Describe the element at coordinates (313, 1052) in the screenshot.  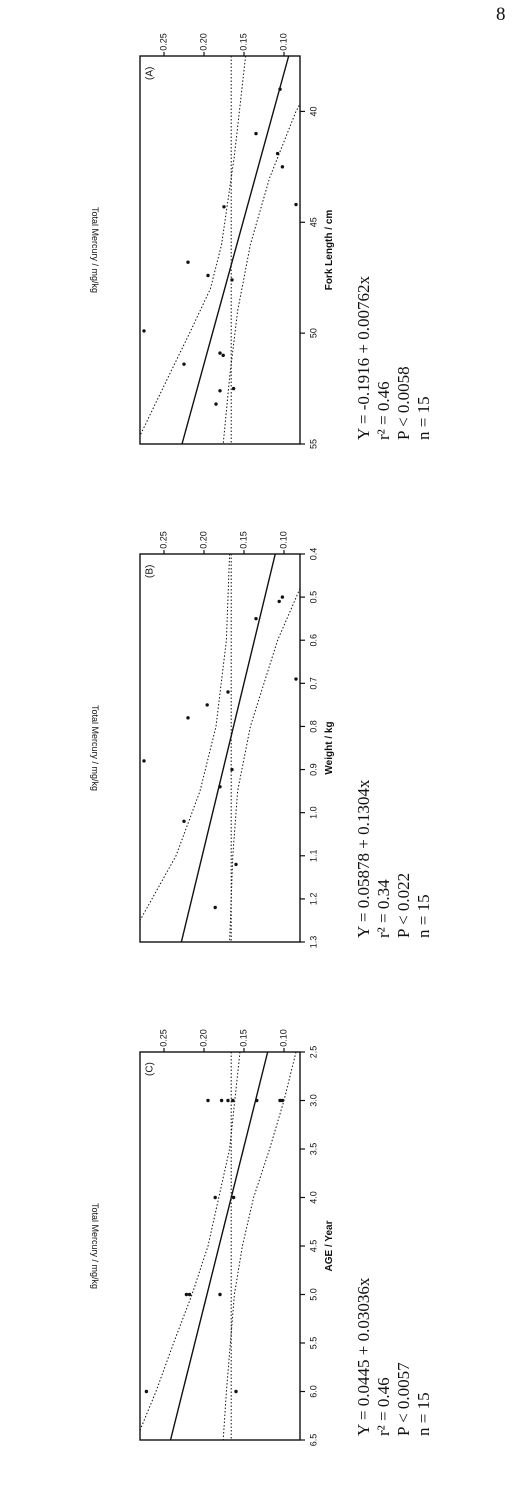
I see `x-tick-label: 2.5` at that location.